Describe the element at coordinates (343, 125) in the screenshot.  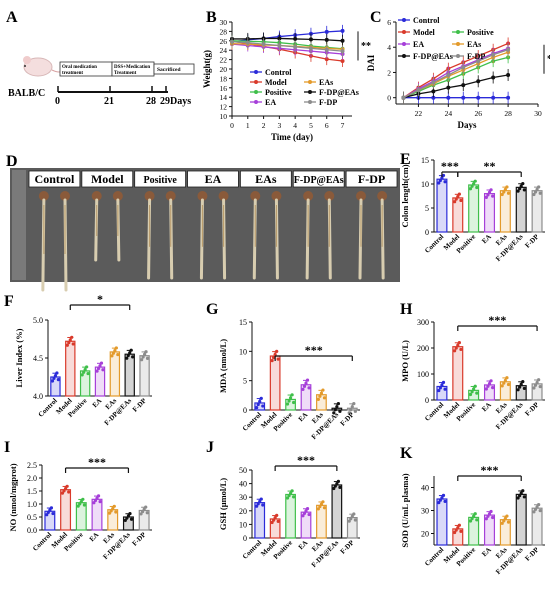
I see `x-tick-label: 7` at that location.